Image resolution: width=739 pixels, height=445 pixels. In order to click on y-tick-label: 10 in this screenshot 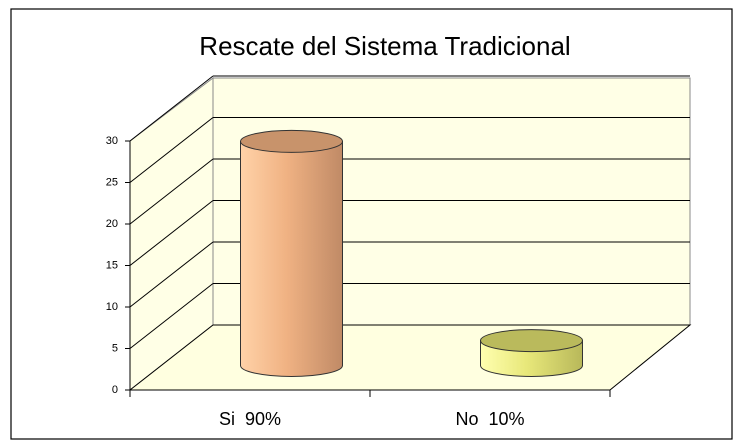, I will do `click(112, 307)`.